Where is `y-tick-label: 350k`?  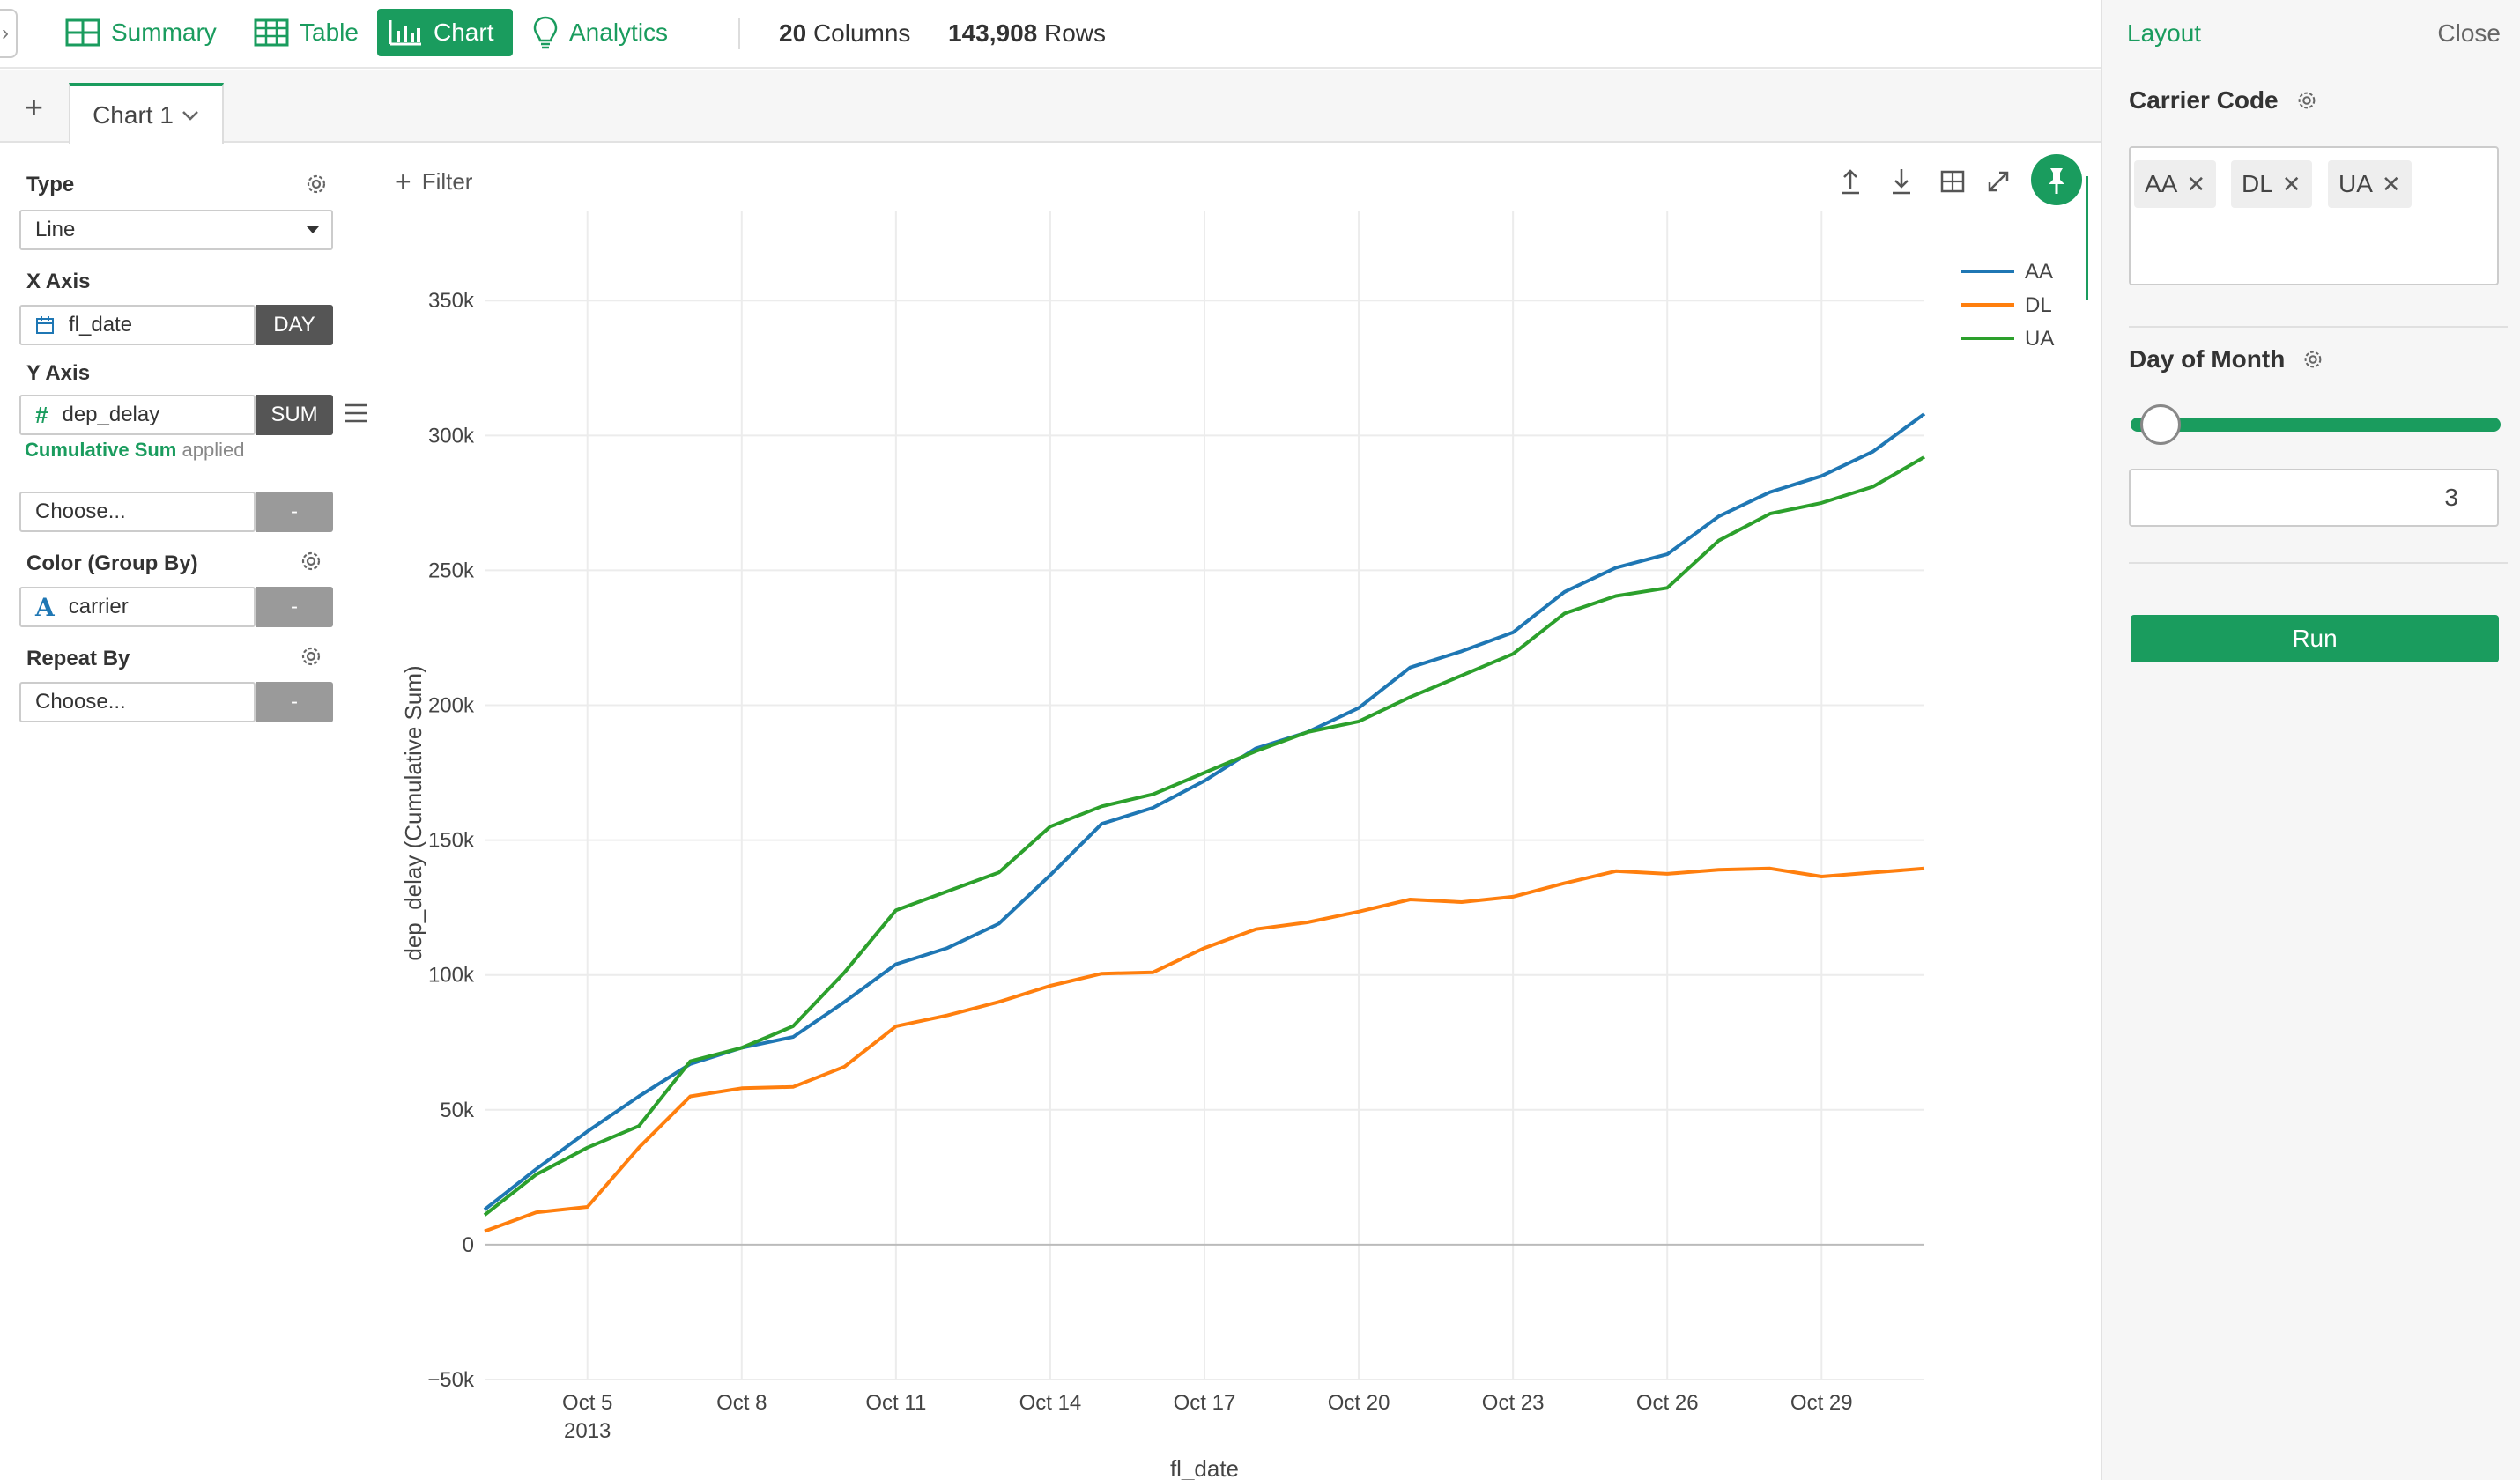 y-tick-label: 350k is located at coordinates (451, 301).